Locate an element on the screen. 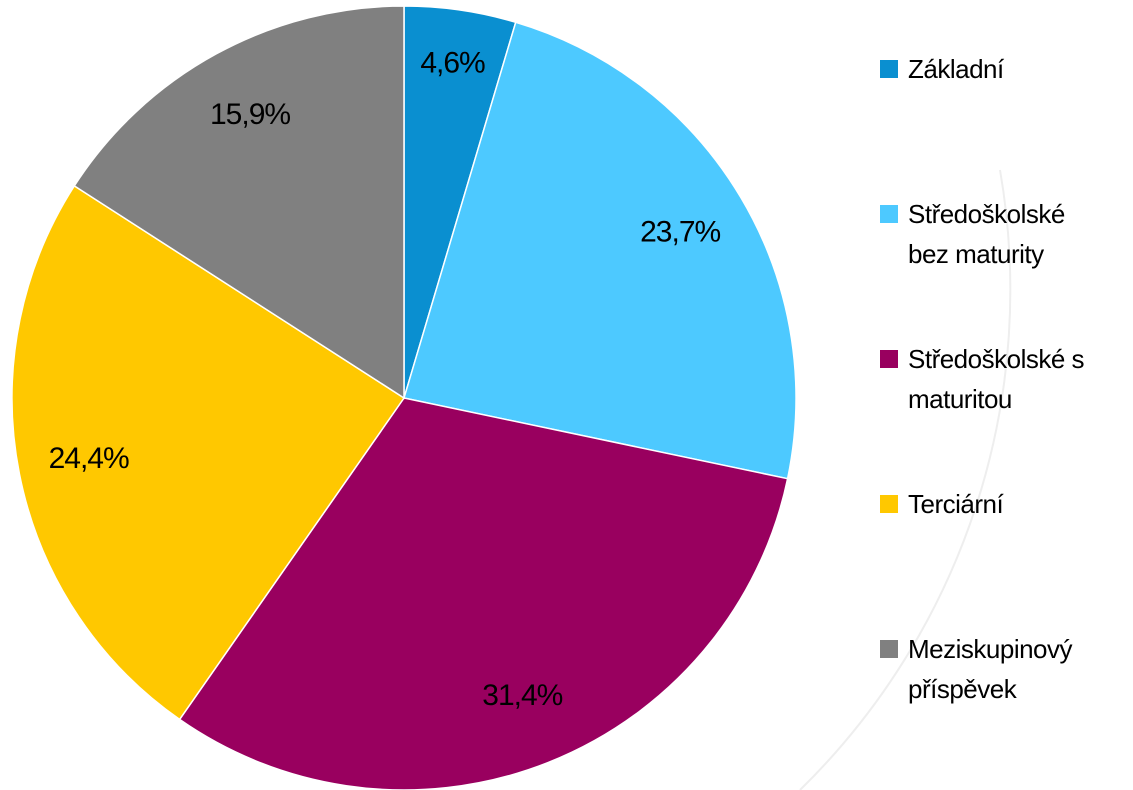  legend-item: Terciární is located at coordinates (1000, 506).